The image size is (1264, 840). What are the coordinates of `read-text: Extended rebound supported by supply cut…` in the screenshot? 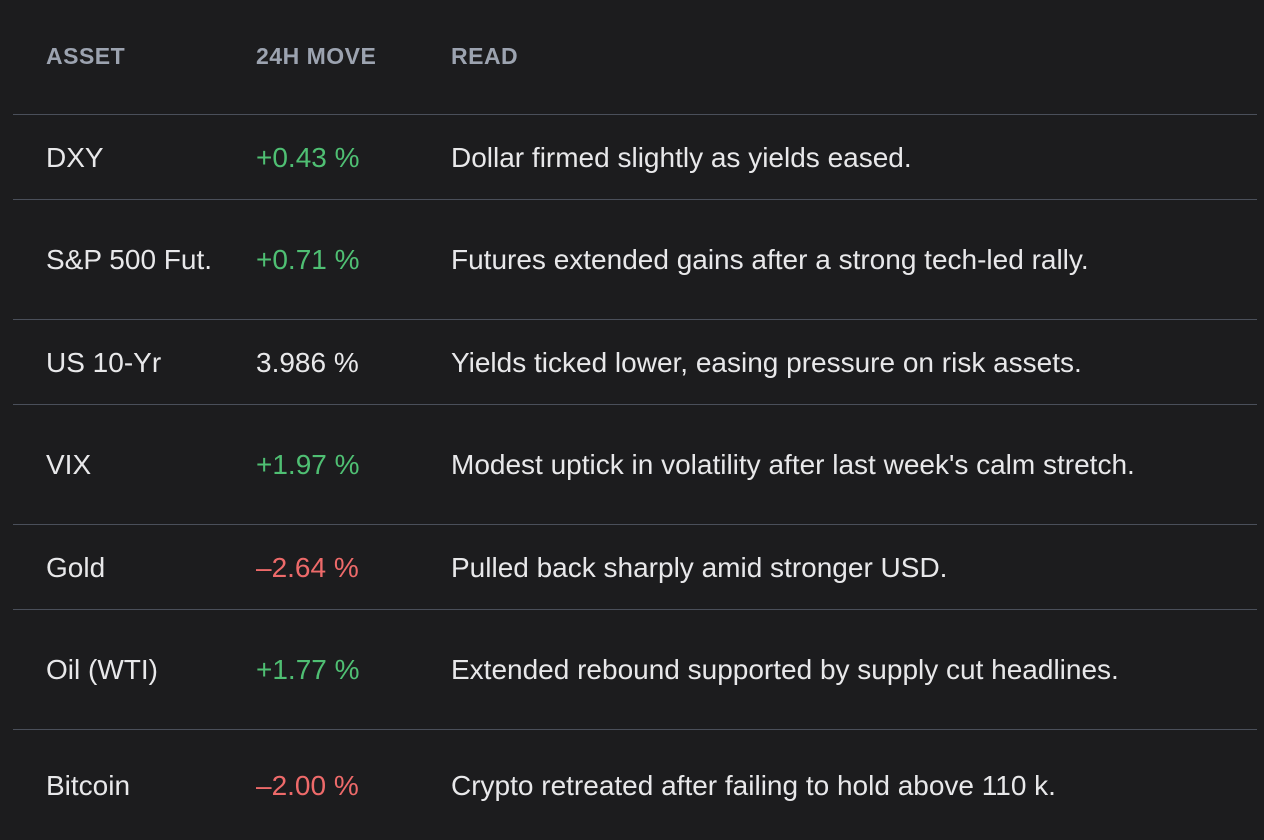 It's located at (785, 669).